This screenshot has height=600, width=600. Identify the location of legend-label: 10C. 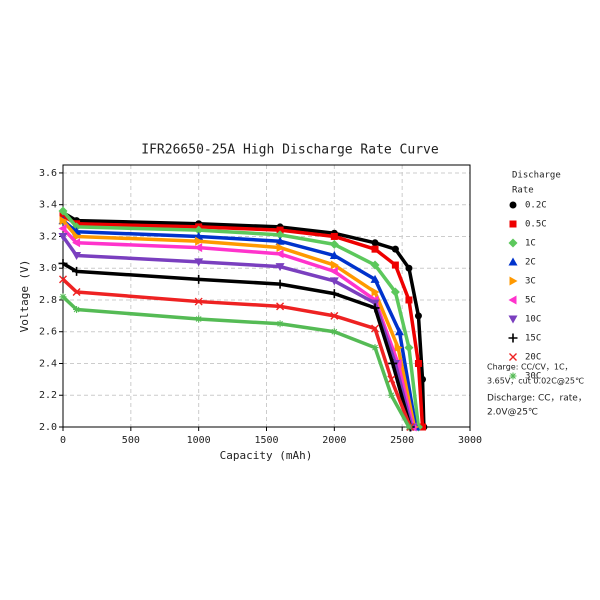
(533, 320).